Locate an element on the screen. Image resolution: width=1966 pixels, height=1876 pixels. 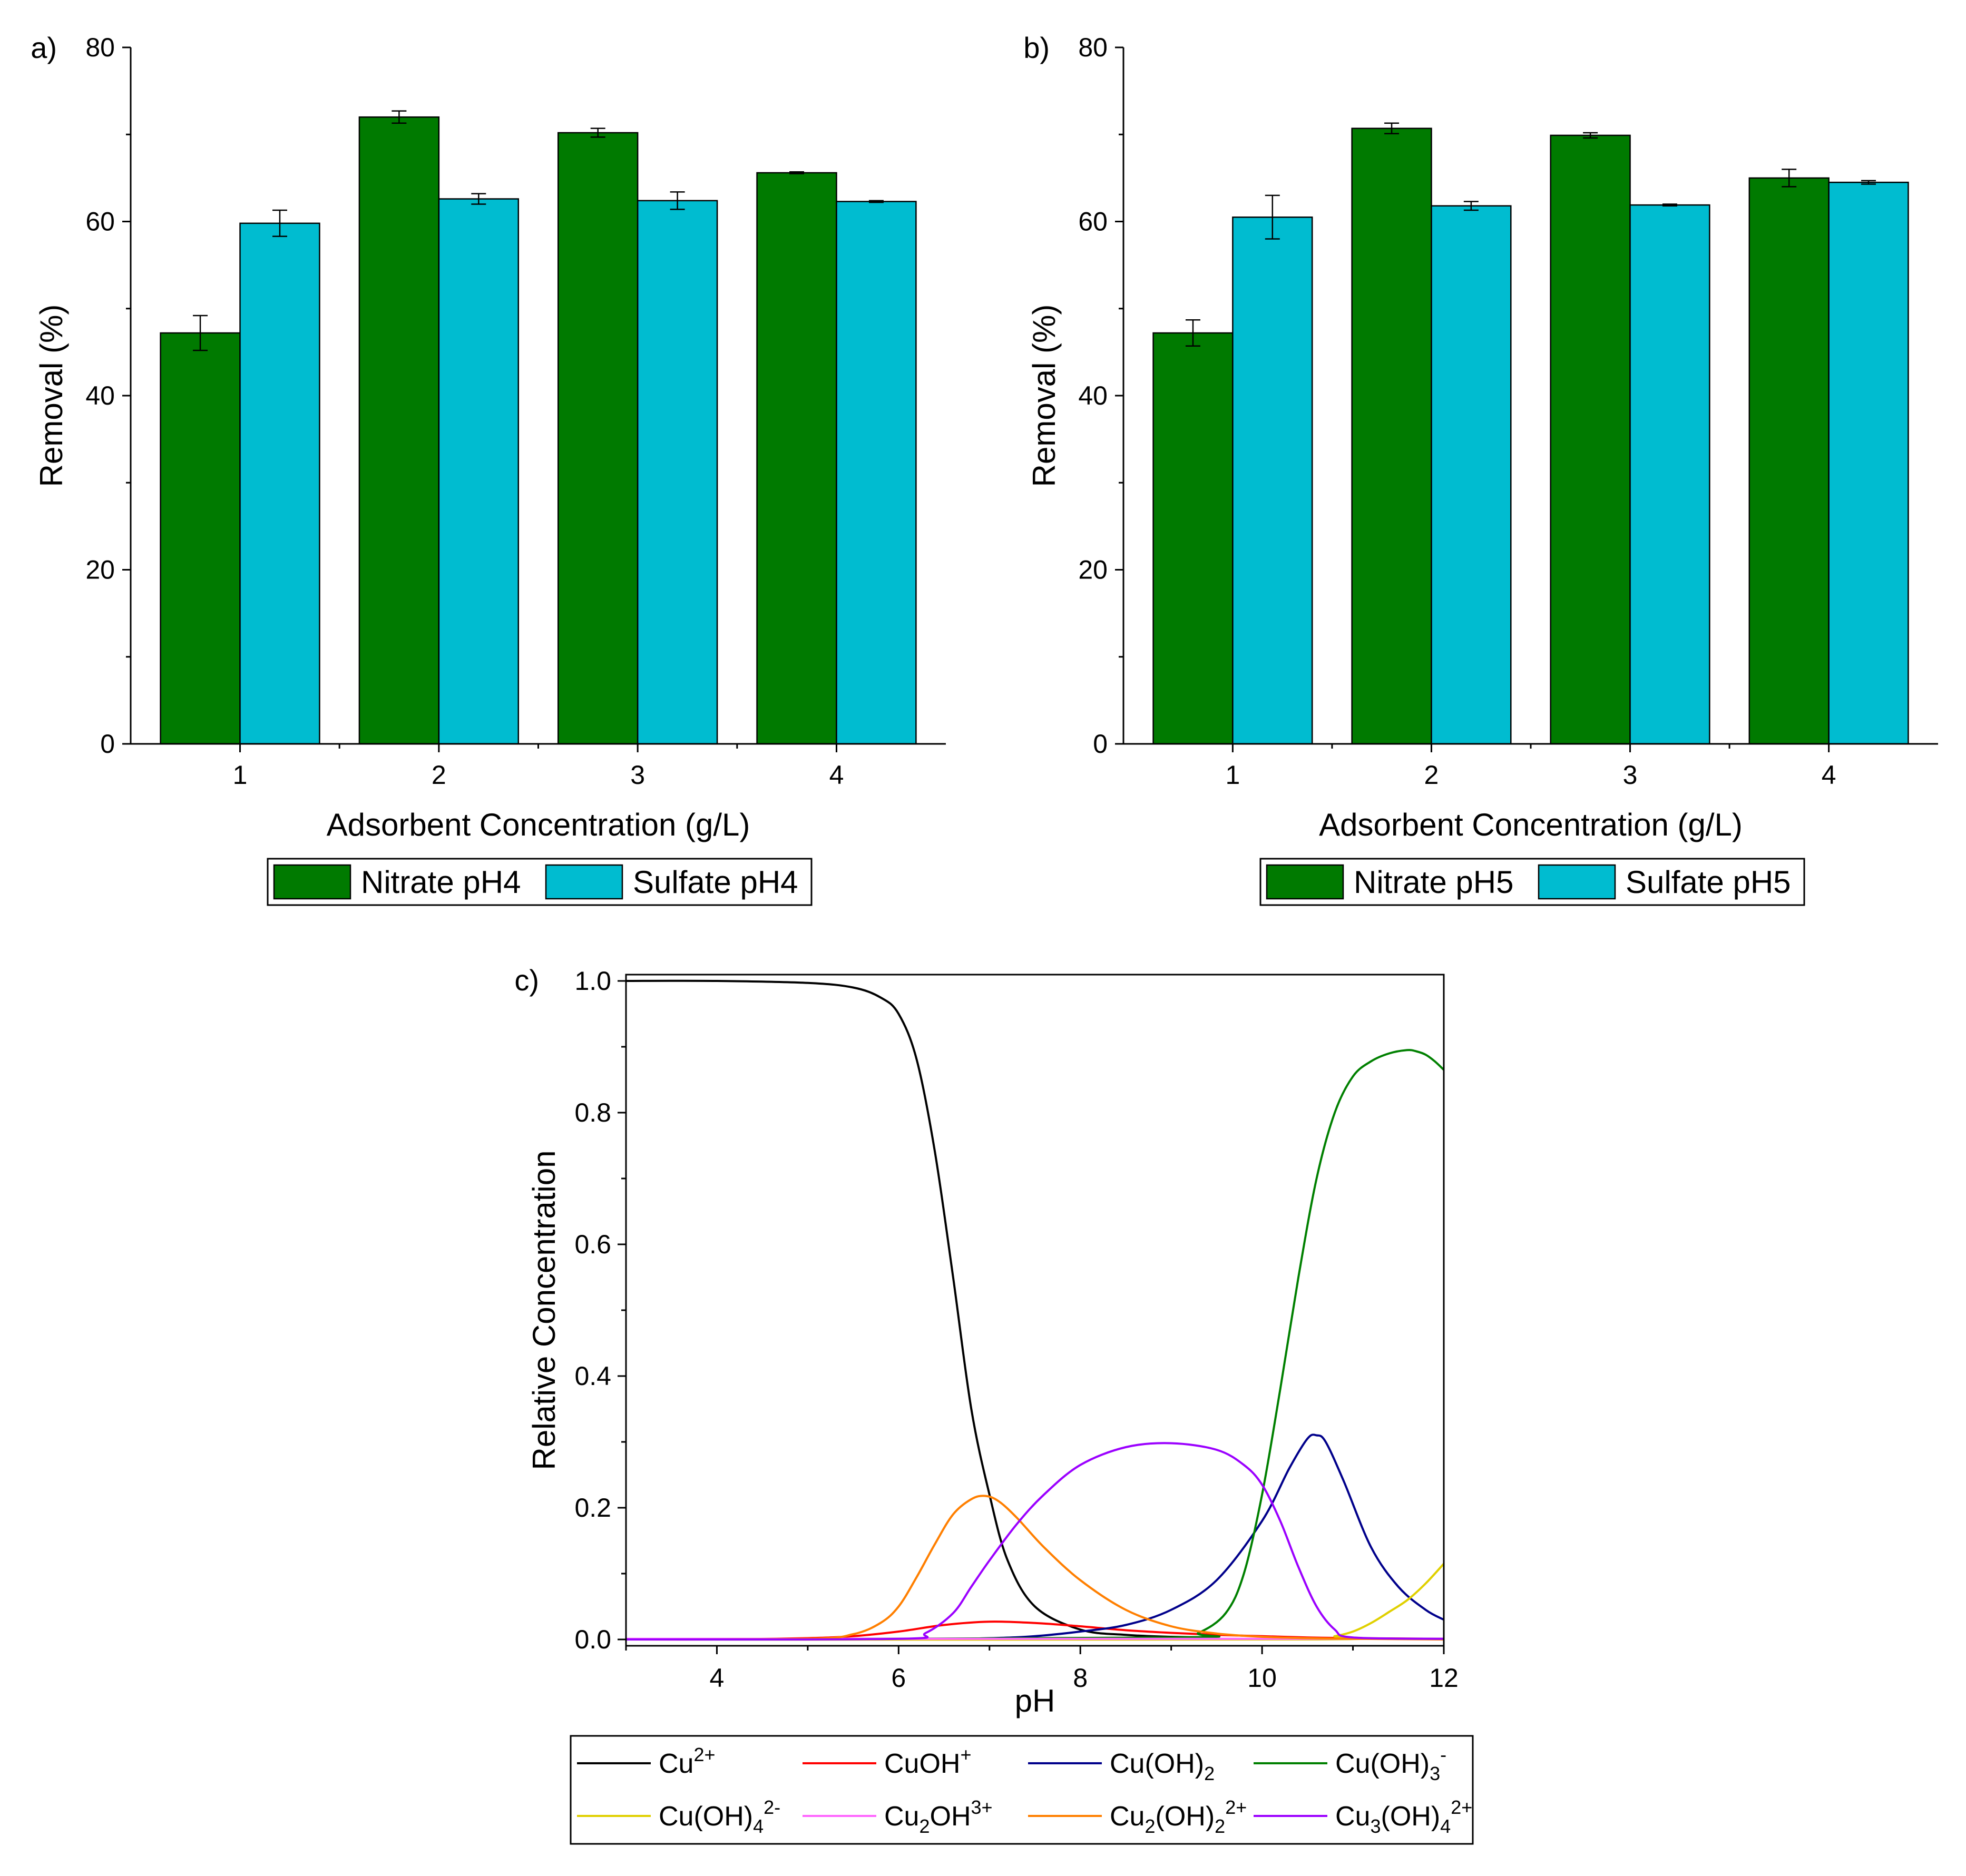
legend-entry-label: Cu(OH)3- is located at coordinates (1390, 1764).